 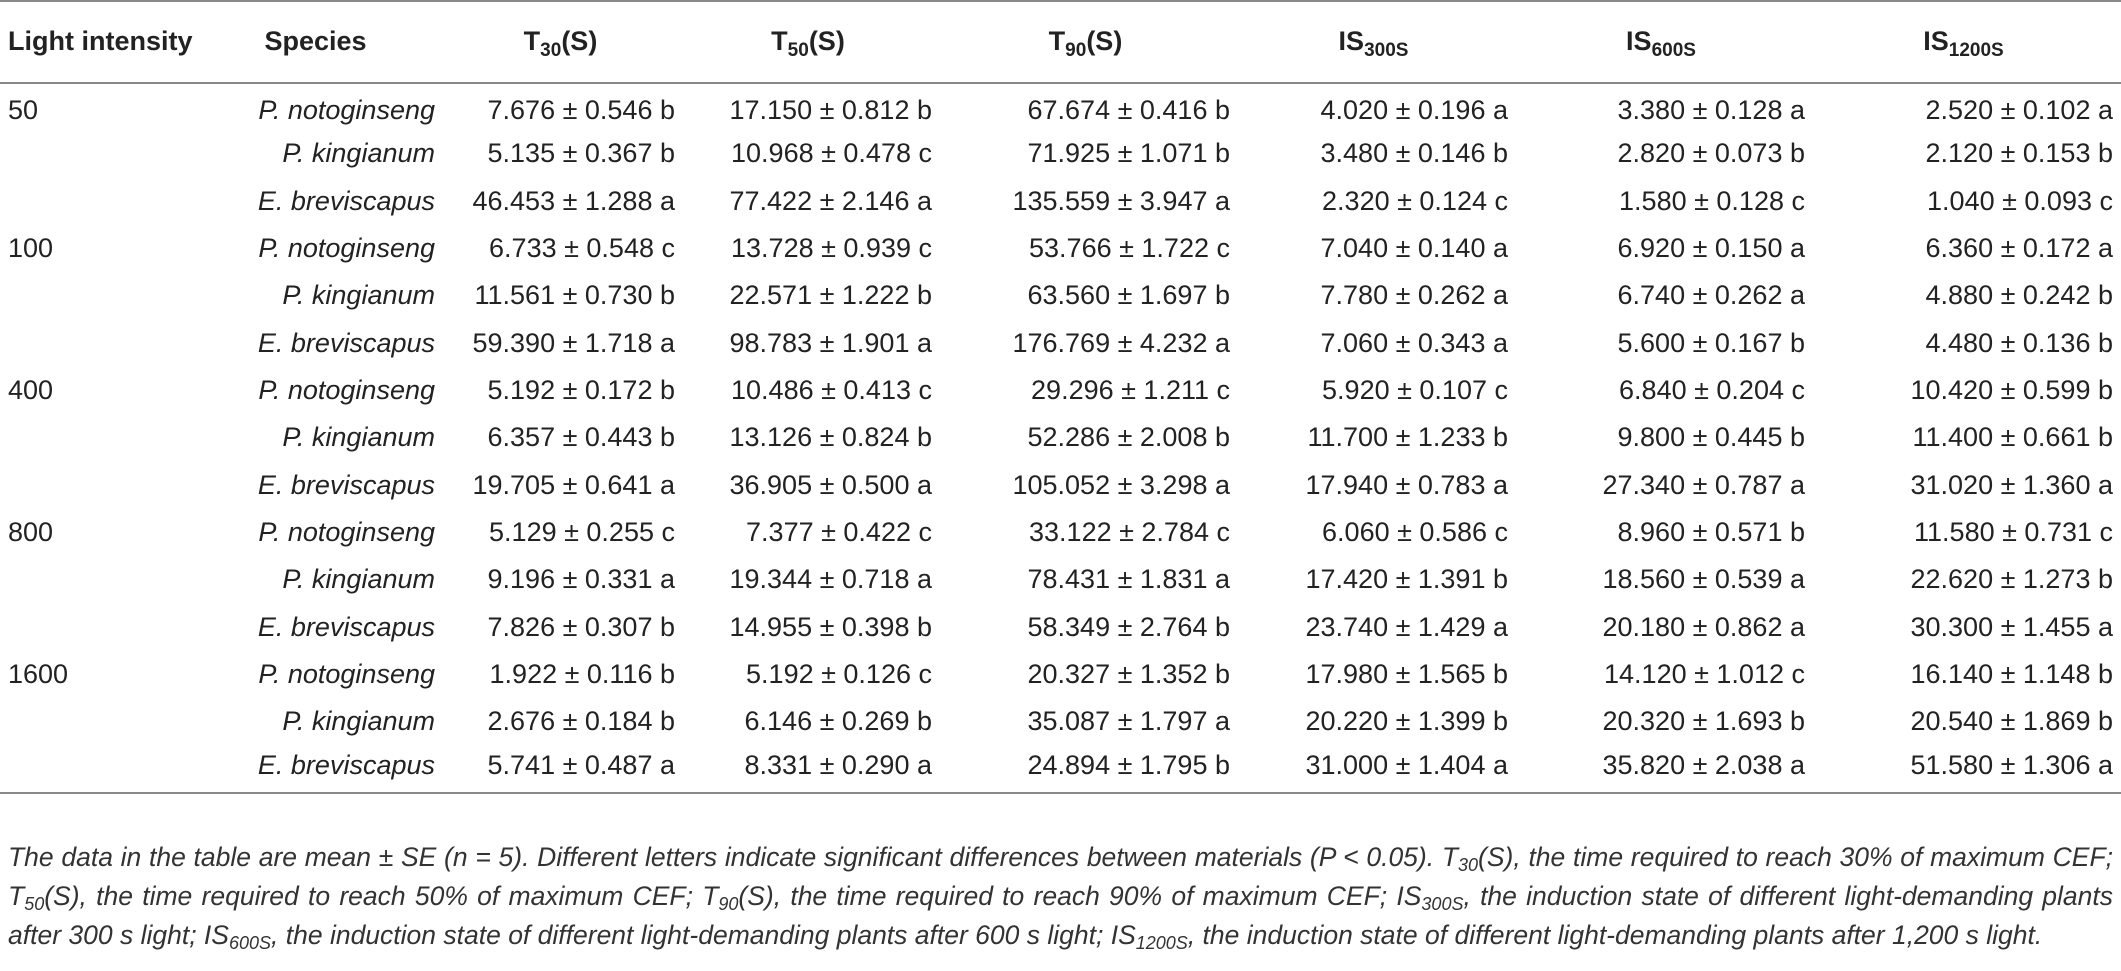 I want to click on t30-cell: 9.196 ± 0.331 a, so click(x=581, y=579).